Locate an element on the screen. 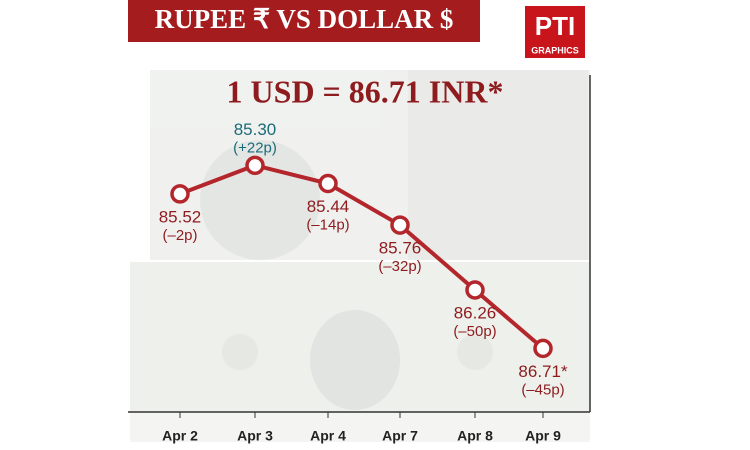 The height and width of the screenshot is (450, 750). value-label: 85.52 is located at coordinates (180, 216).